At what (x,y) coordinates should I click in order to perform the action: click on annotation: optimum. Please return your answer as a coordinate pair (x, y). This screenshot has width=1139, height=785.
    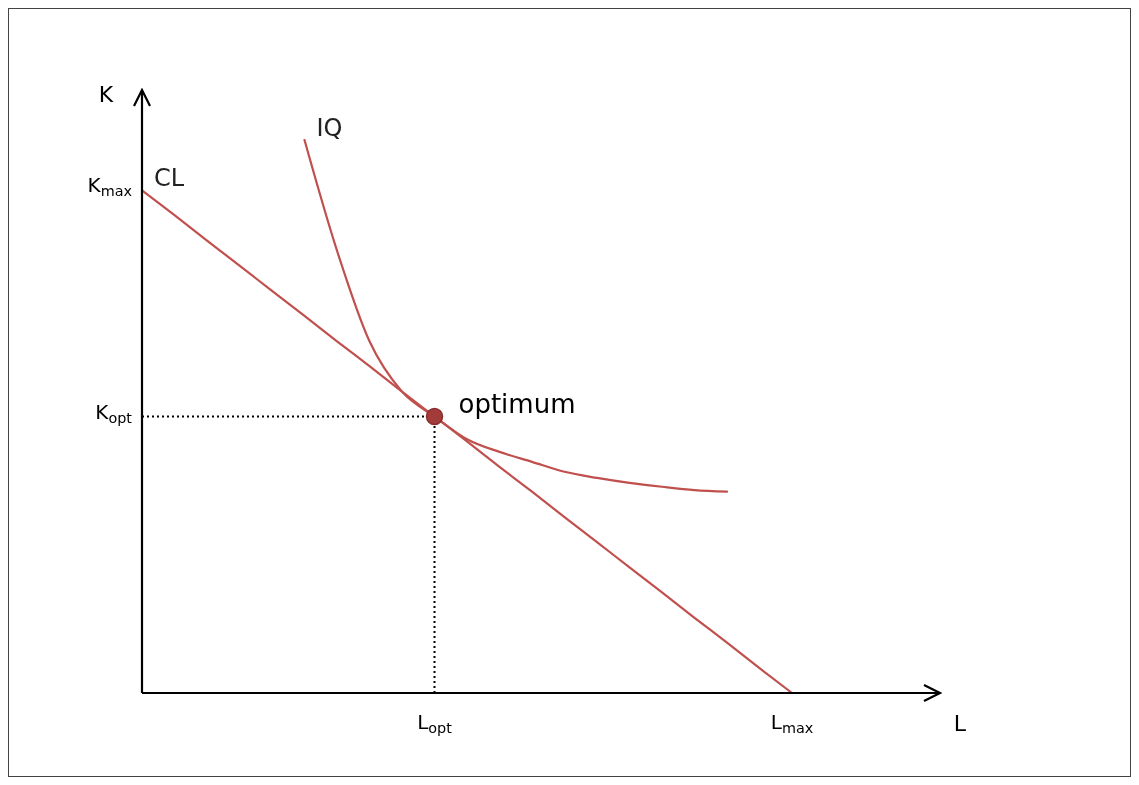
    Looking at the image, I should click on (517, 403).